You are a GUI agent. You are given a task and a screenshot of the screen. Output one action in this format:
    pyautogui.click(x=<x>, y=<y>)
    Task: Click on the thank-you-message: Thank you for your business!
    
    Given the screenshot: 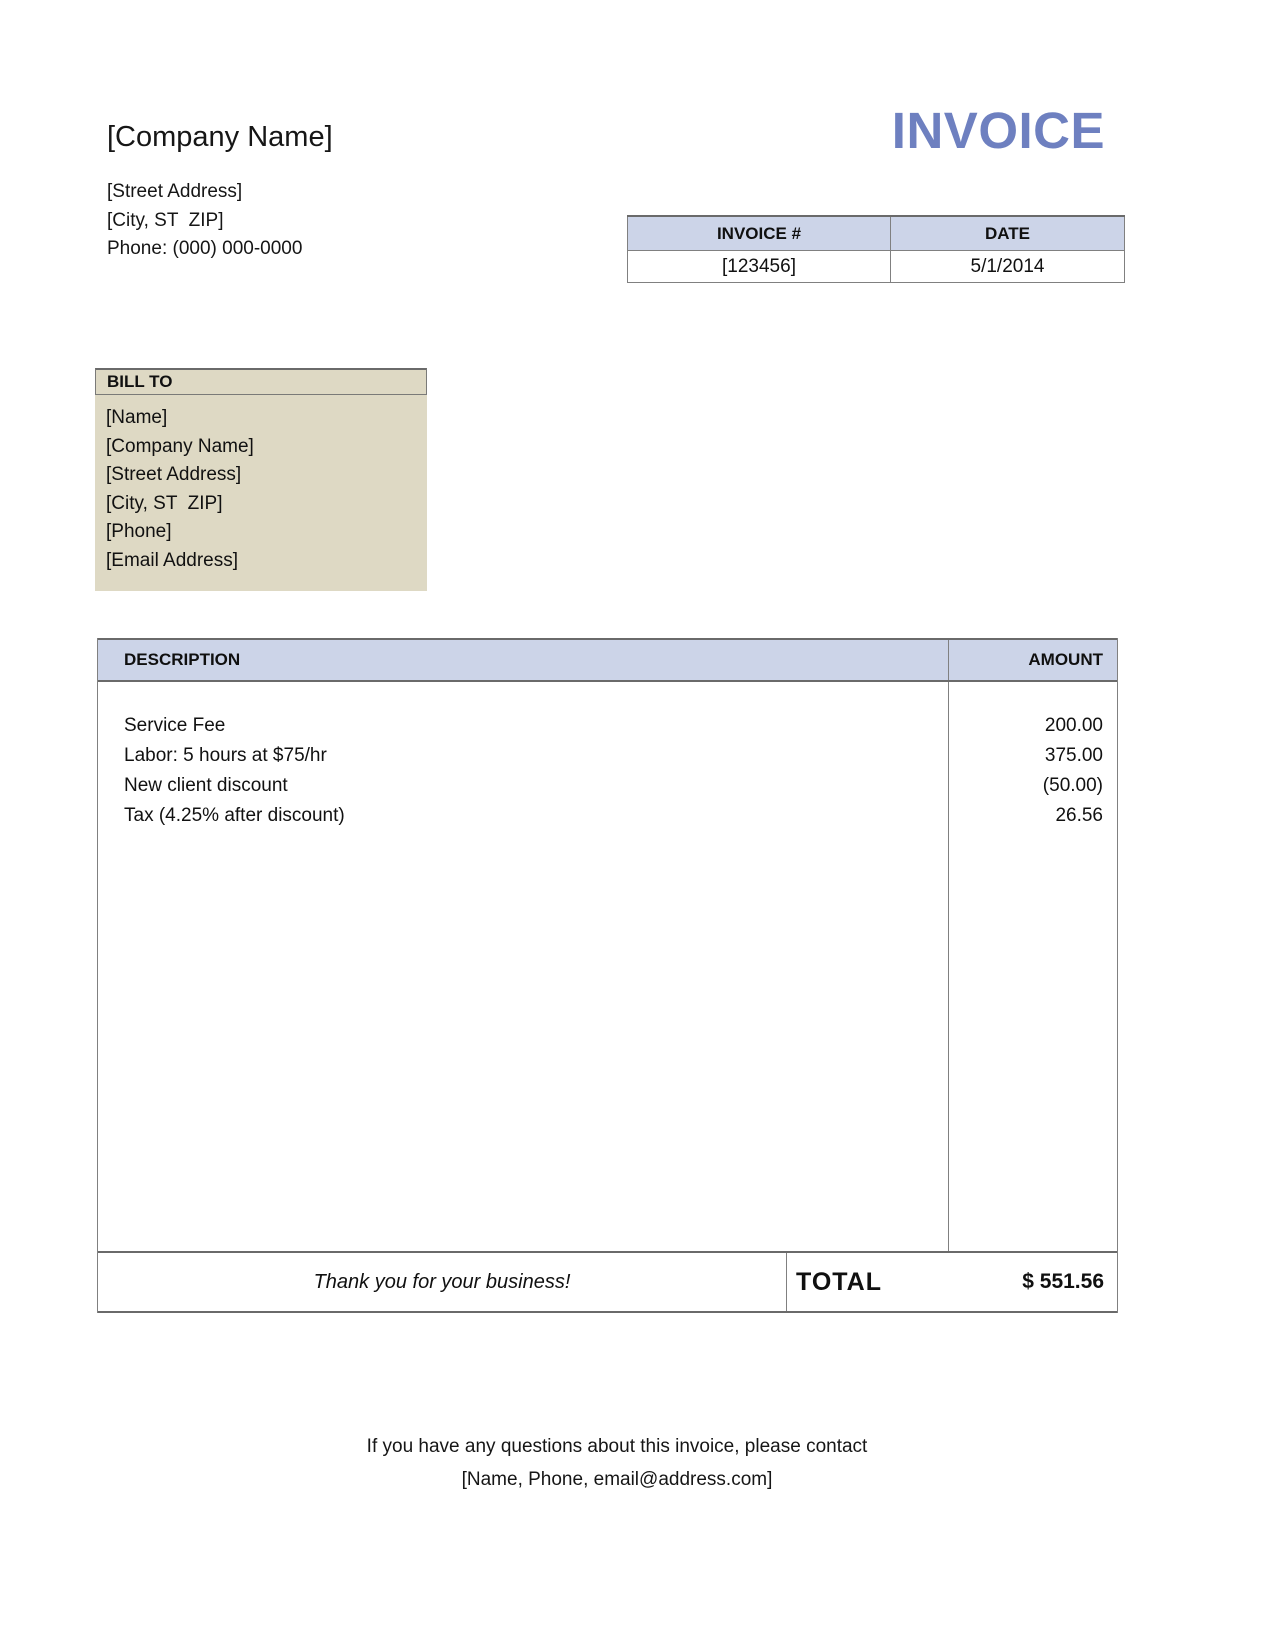 What is the action you would take?
    pyautogui.click(x=442, y=1282)
    